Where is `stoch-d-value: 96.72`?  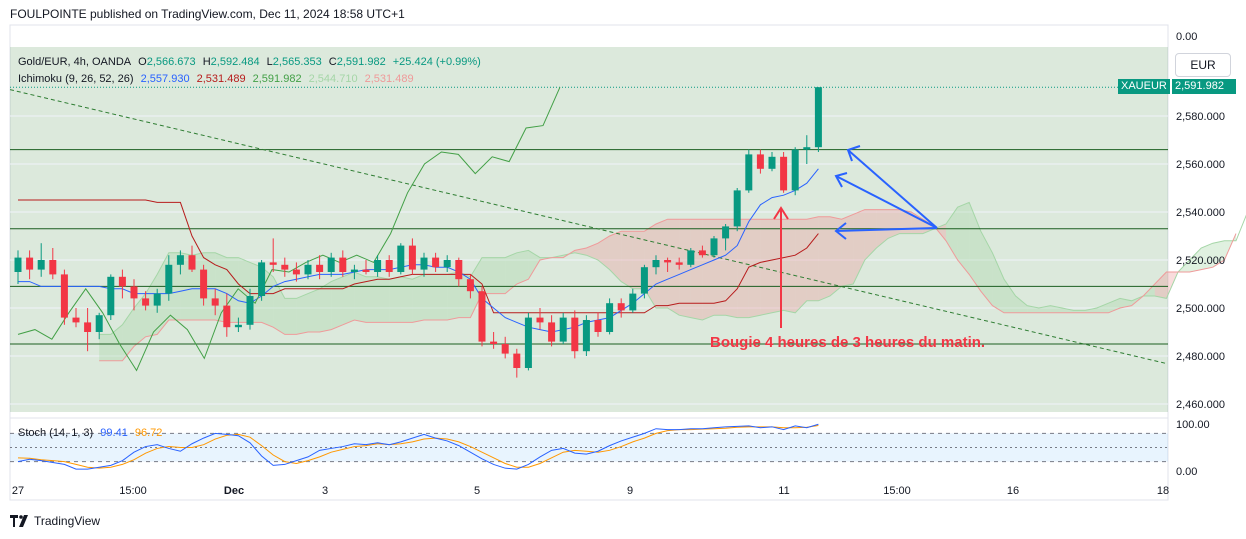 stoch-d-value: 96.72 is located at coordinates (148, 433).